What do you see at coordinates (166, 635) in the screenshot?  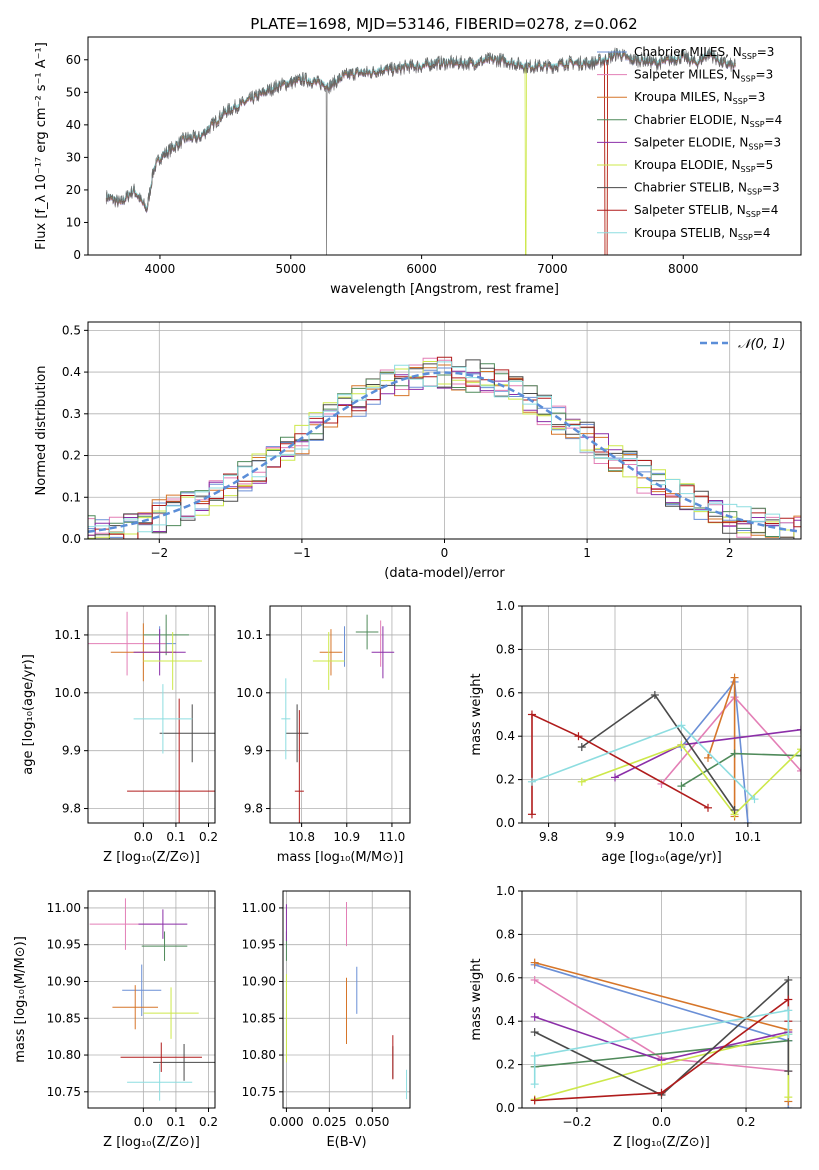 I see `errorbar-chab_elodie` at bounding box center [166, 635].